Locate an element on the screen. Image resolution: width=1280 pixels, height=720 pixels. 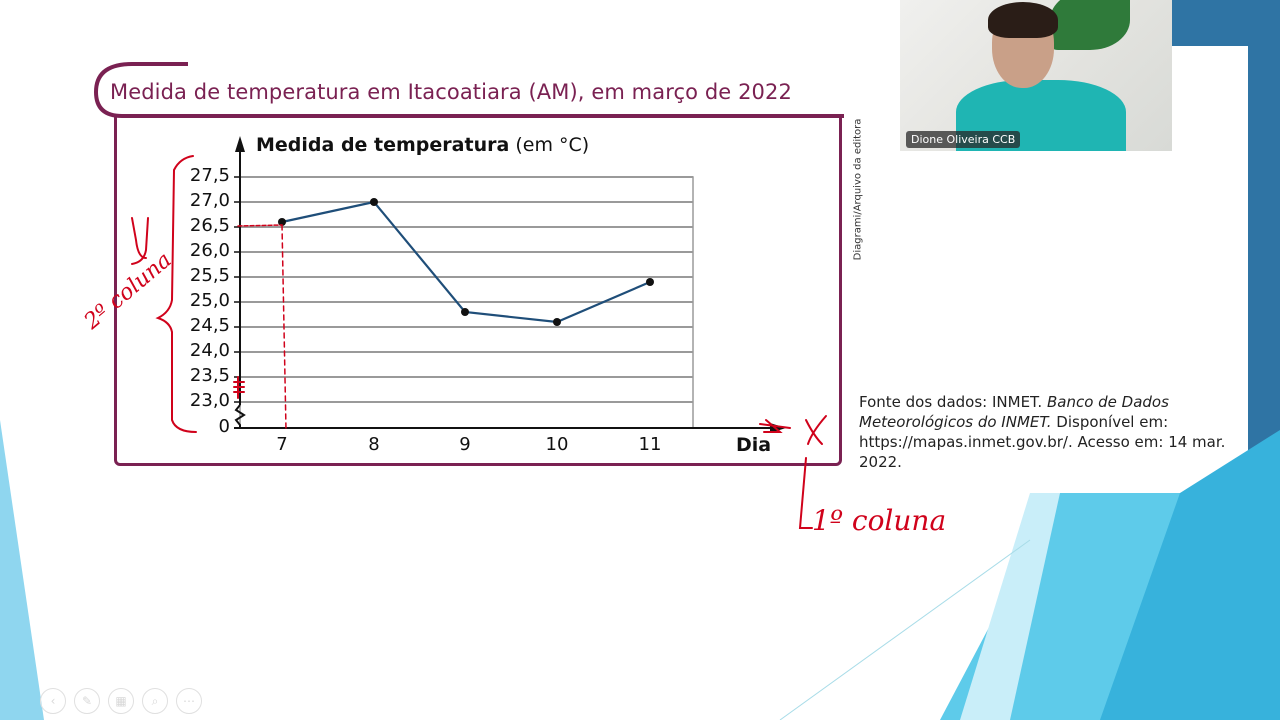
y-tick-label: 25,5 is located at coordinates (209, 275).